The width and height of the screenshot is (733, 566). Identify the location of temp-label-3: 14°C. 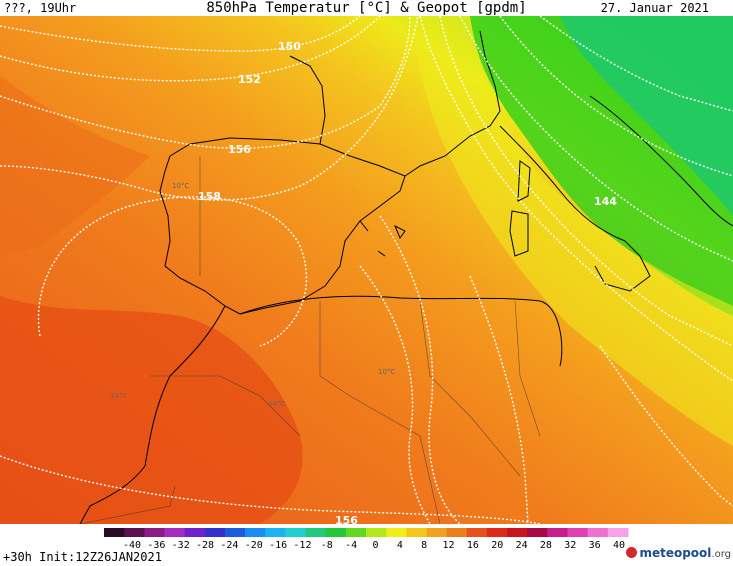
(118, 396).